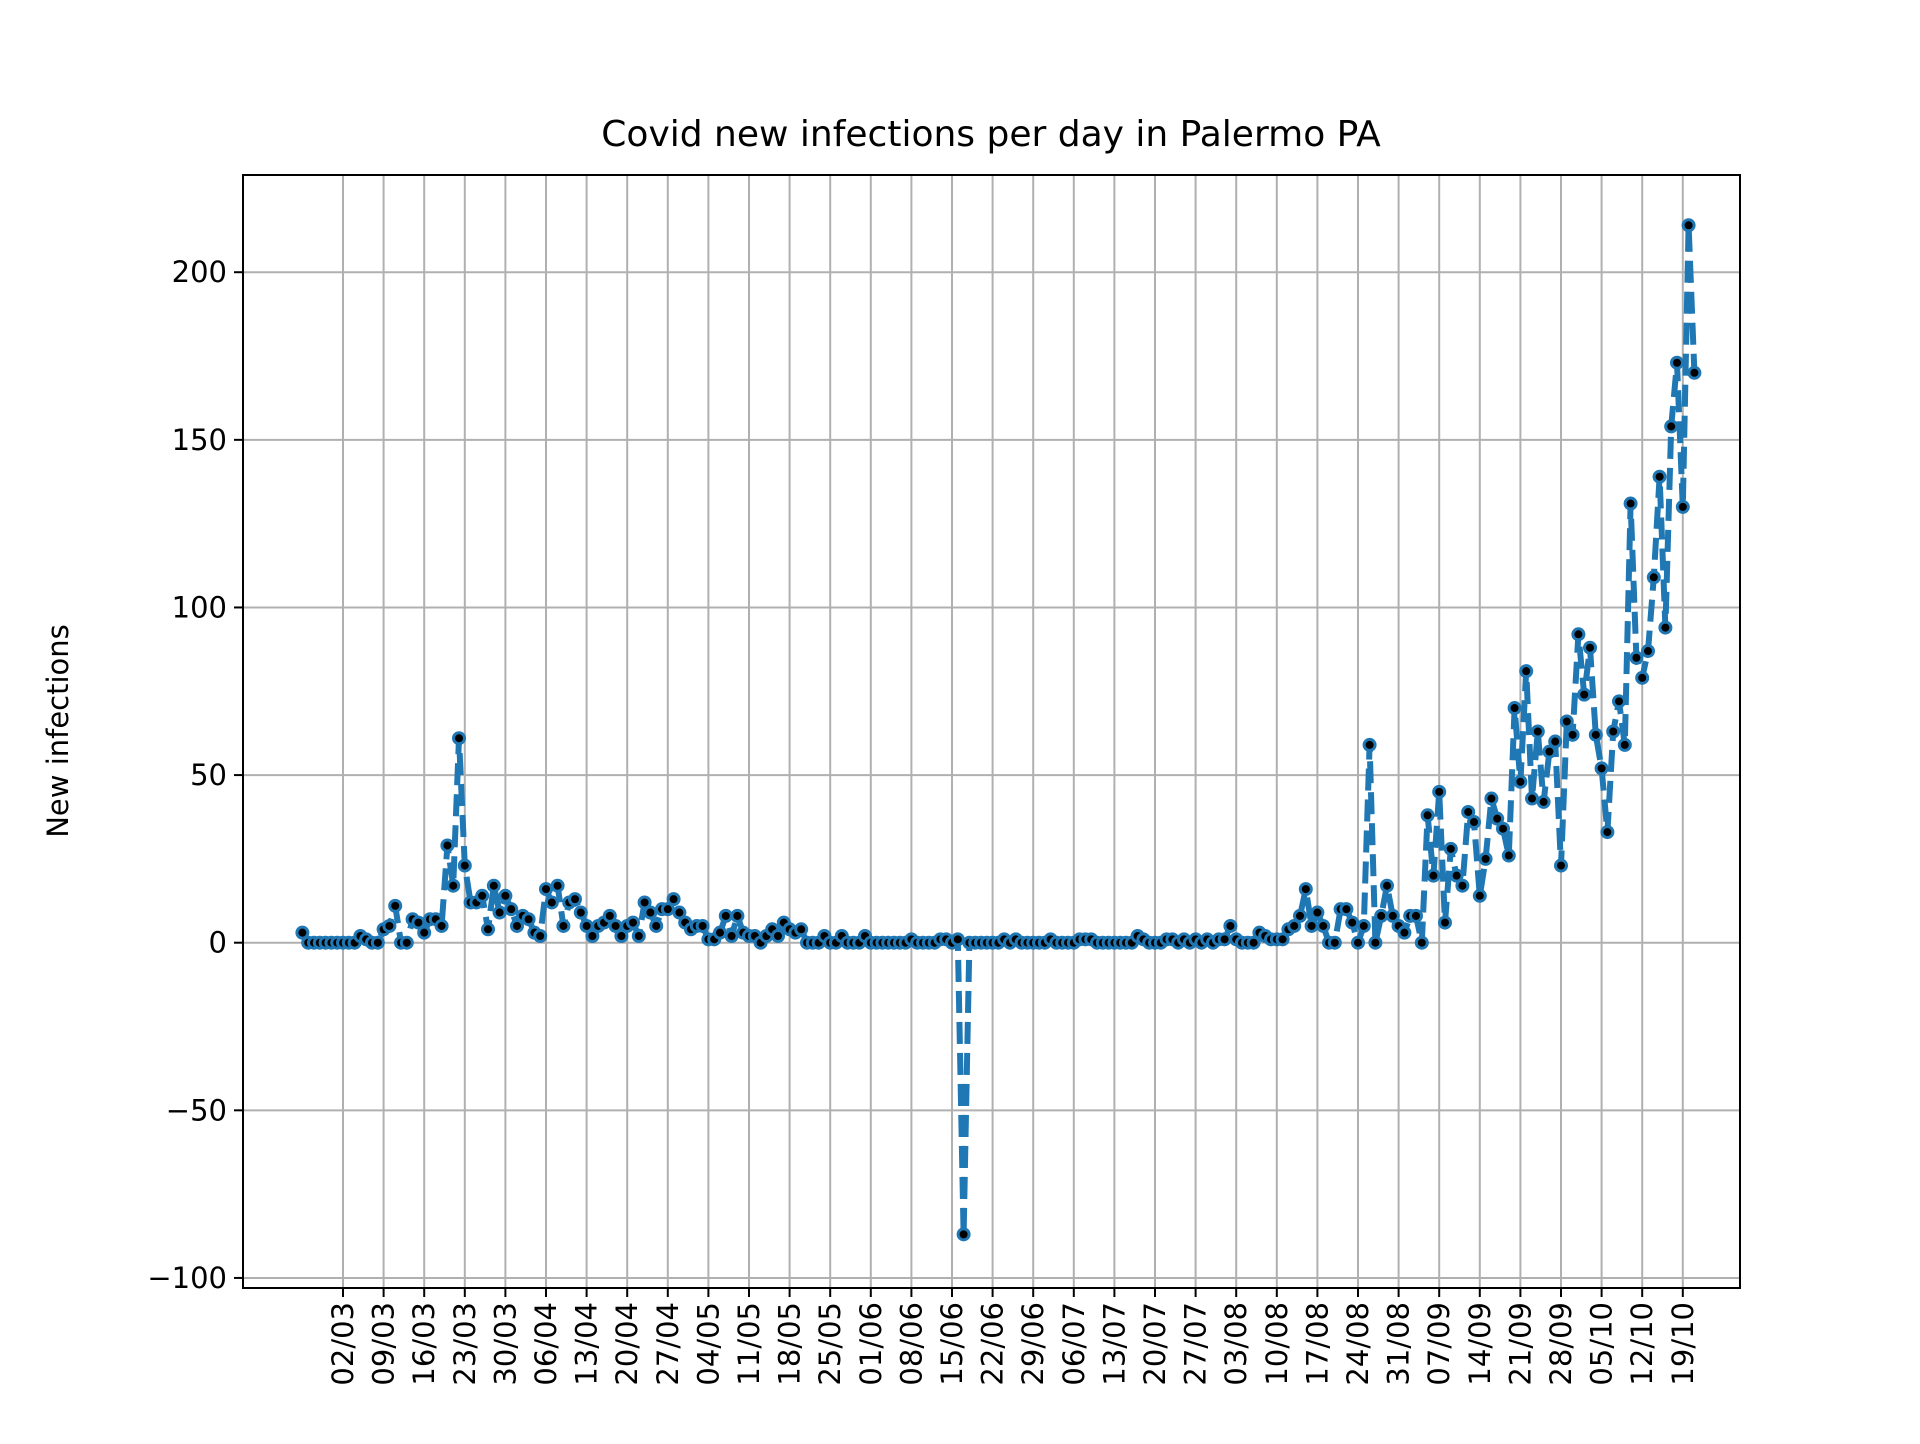 This screenshot has width=1920, height=1444. I want to click on x-tick-label: 27/07, so click(1196, 1344).